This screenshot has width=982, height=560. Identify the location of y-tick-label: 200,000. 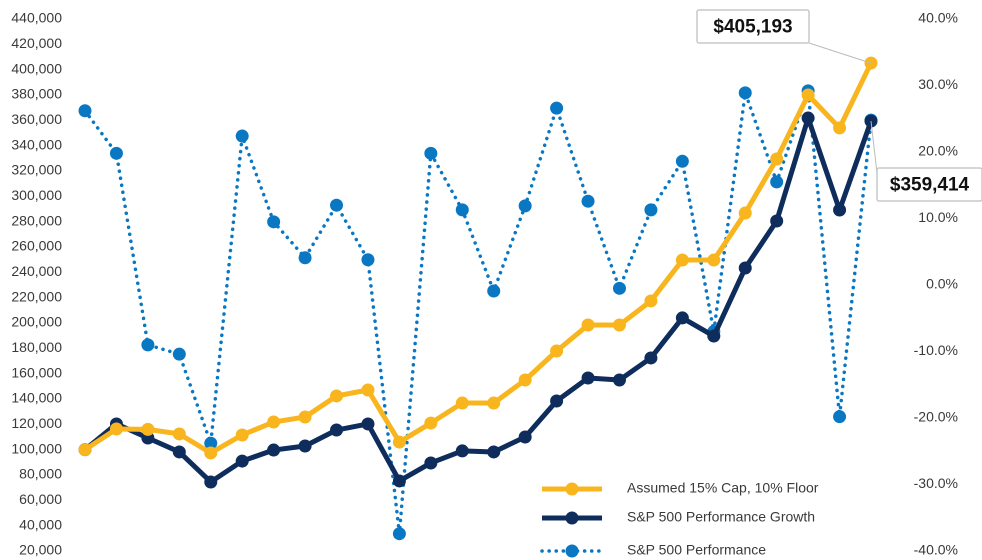
(36, 322).